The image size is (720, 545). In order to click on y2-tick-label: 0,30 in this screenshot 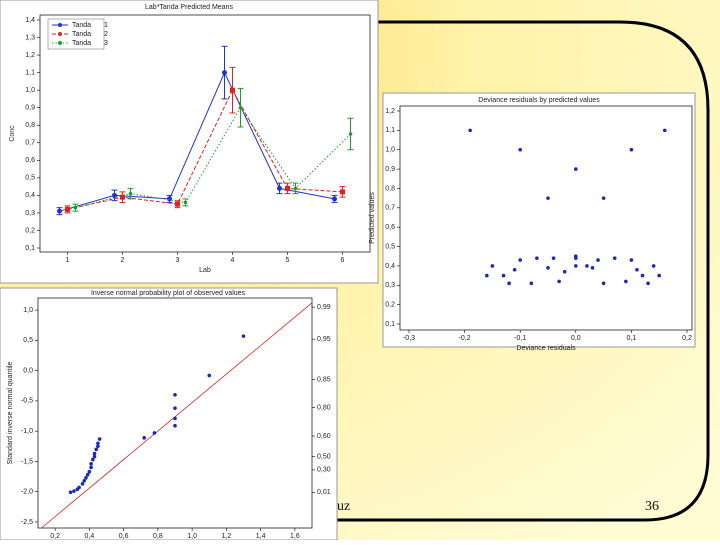, I will do `click(324, 470)`.